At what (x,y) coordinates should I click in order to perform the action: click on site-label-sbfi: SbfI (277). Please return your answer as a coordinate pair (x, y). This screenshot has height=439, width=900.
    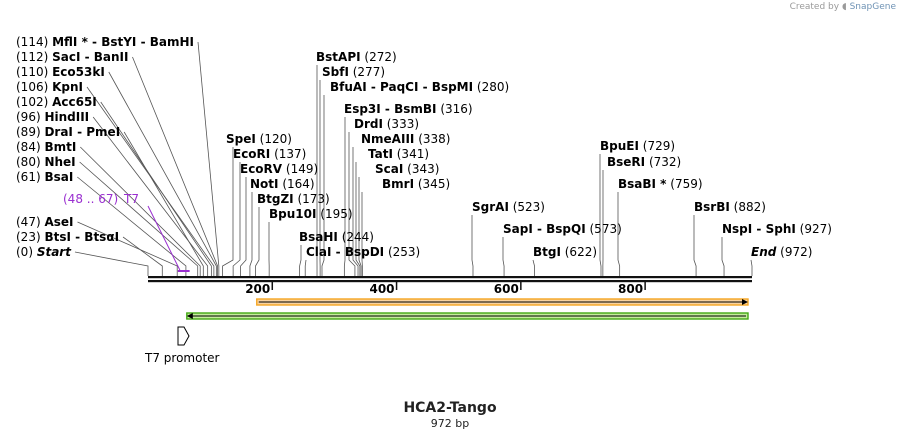
    Looking at the image, I should click on (353, 72).